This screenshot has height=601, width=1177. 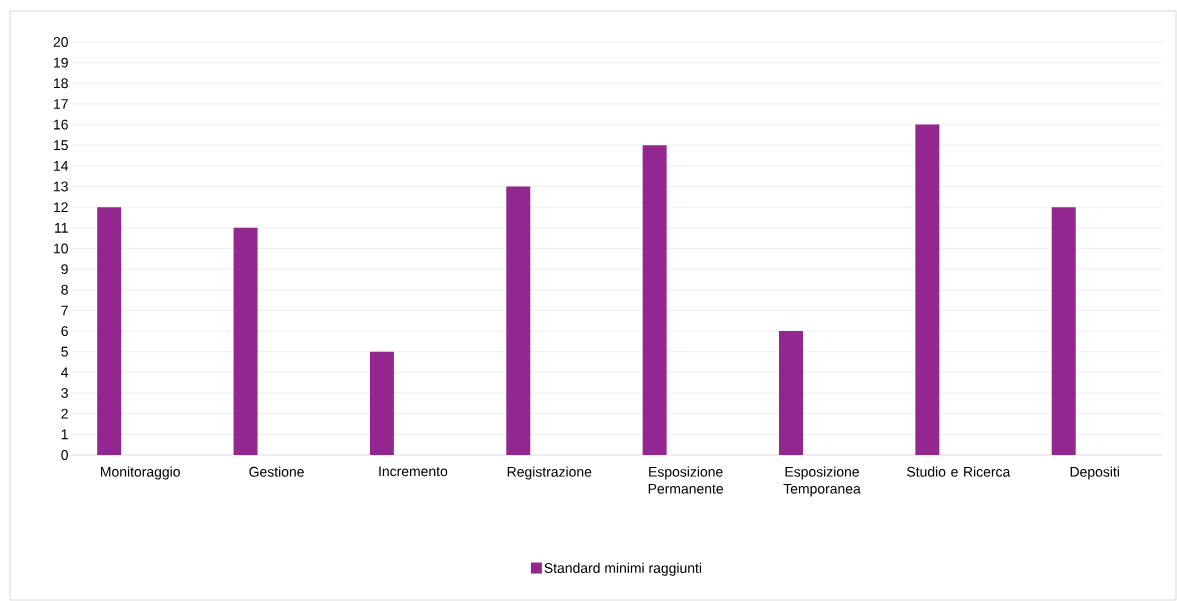 What do you see at coordinates (64, 331) in the screenshot?
I see `y-tick-label: 6` at bounding box center [64, 331].